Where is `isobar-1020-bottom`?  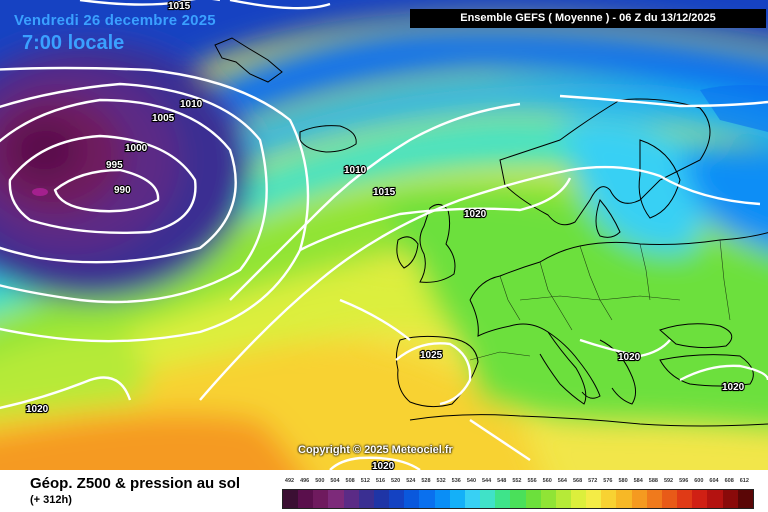 isobar-1020-bottom is located at coordinates (375, 463).